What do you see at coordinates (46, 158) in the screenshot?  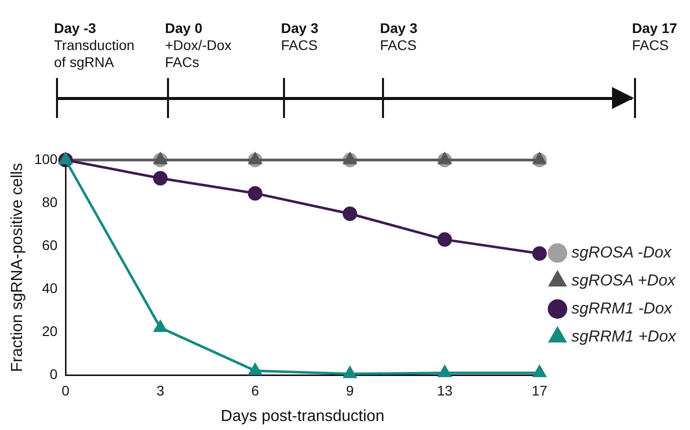 I see `y-tick-label: 100` at bounding box center [46, 158].